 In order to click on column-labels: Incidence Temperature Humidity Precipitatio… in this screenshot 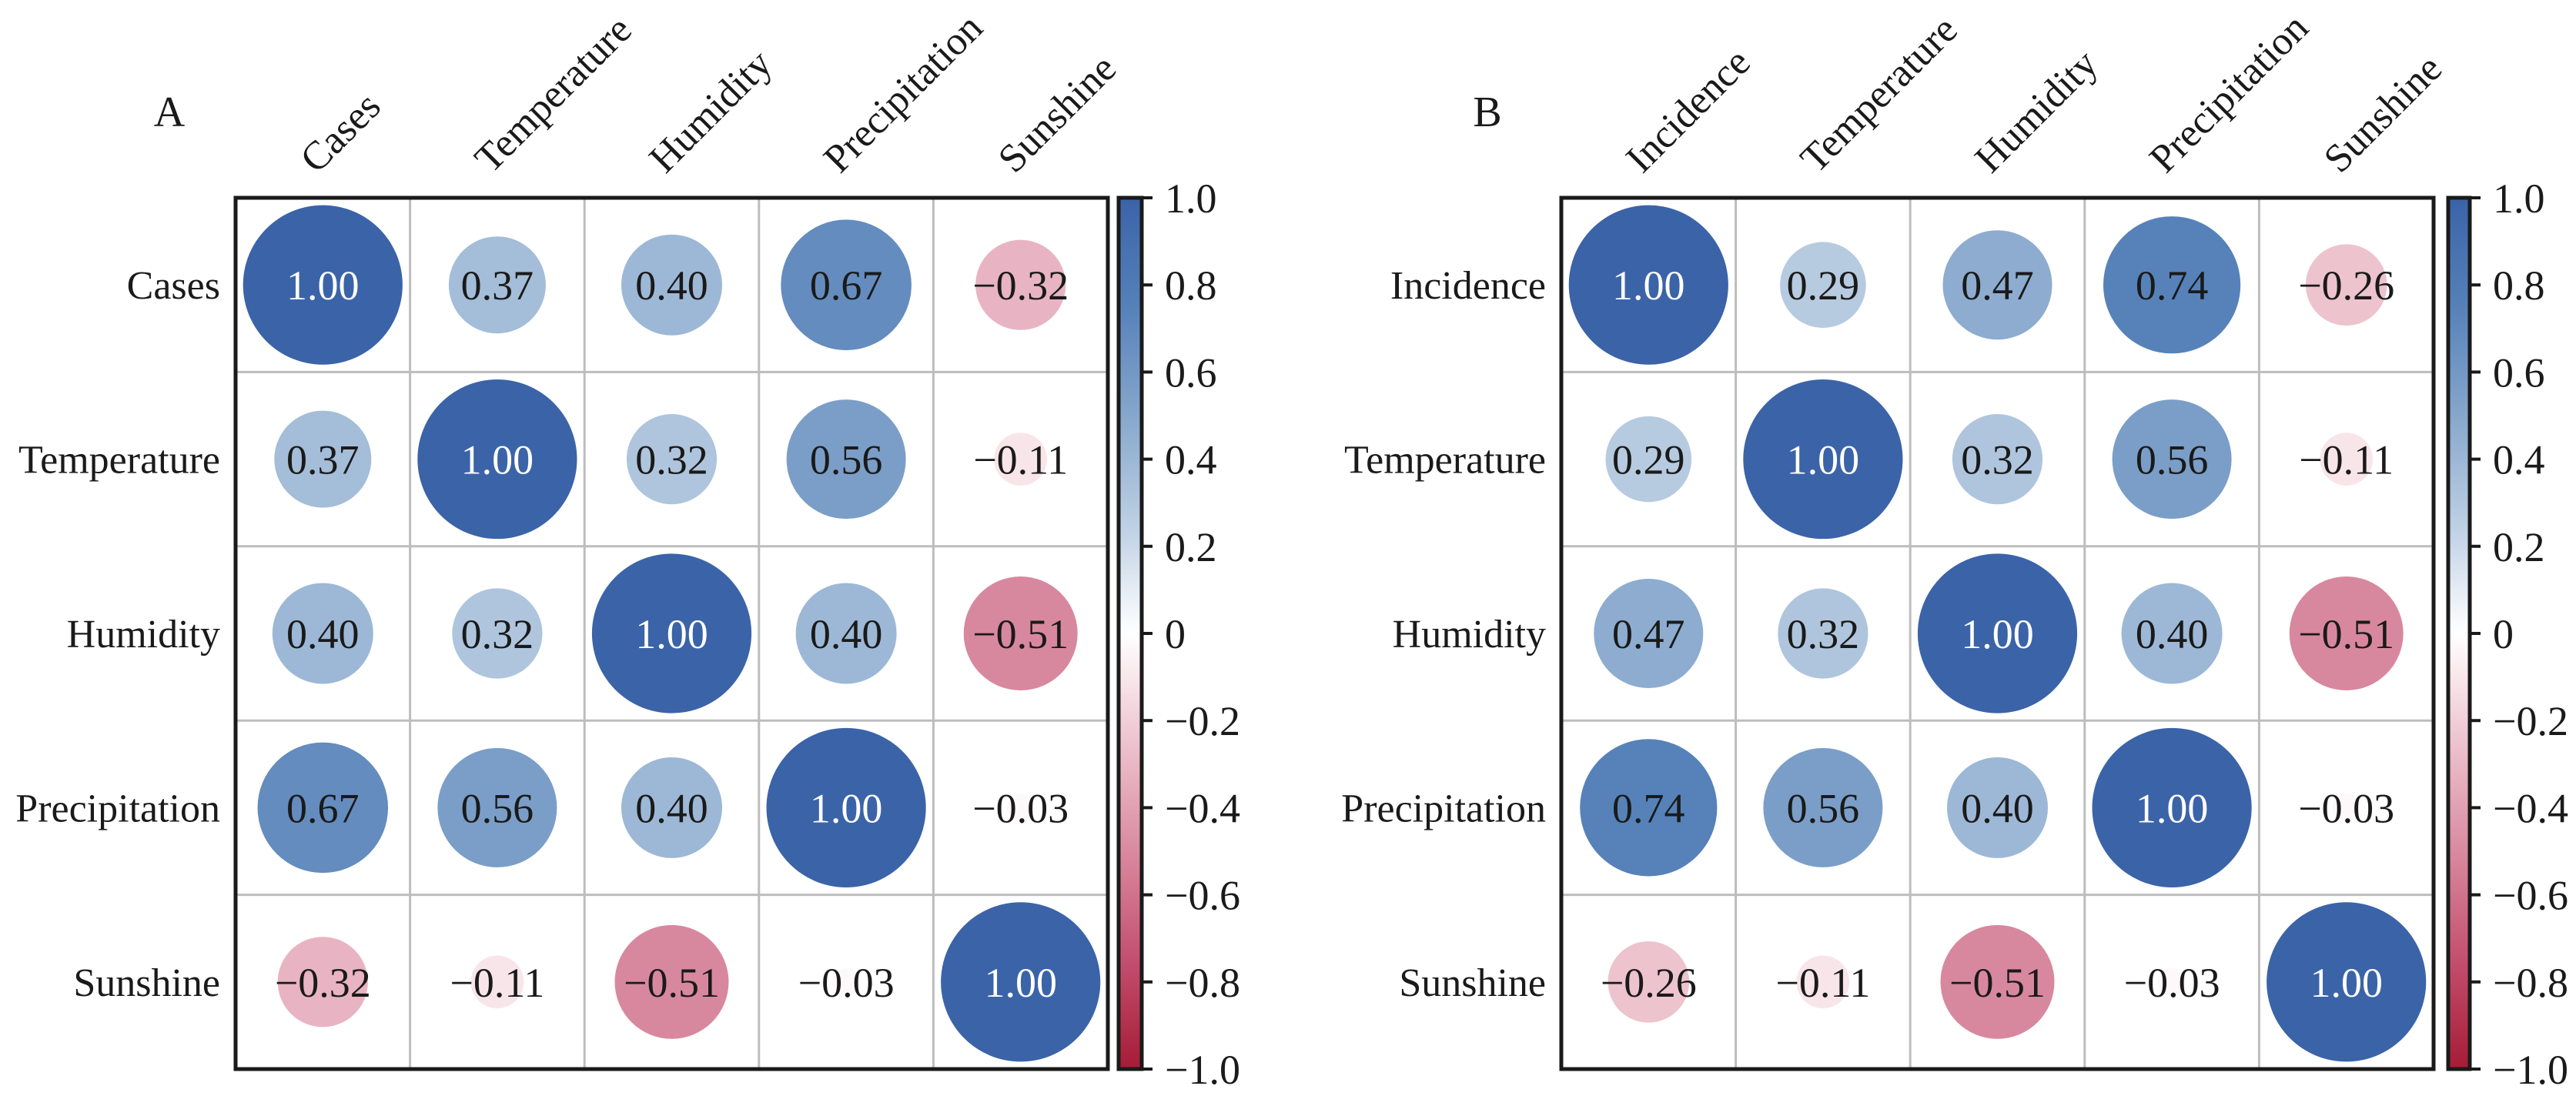, I will do `click(2035, 93)`.